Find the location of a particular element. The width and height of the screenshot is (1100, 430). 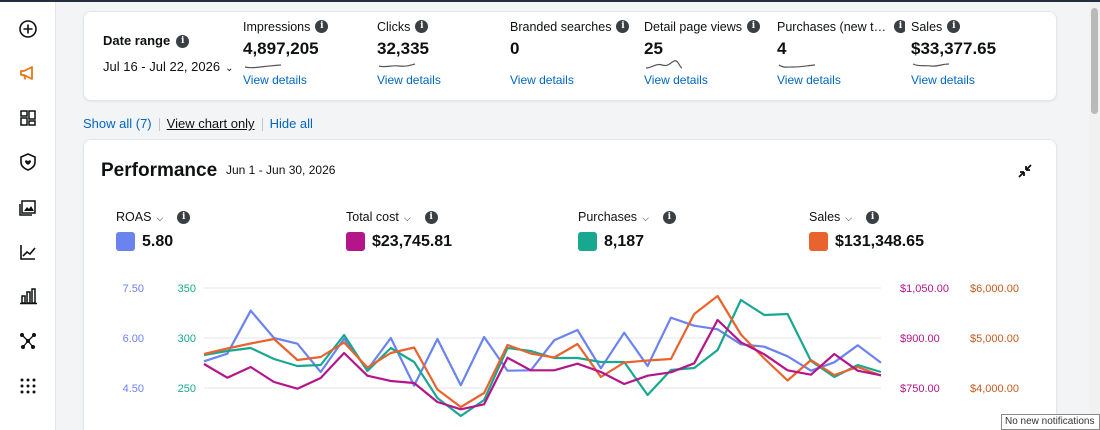

metric-purchases-new-to-brand: Purchases (new to brand) i 4 View details is located at coordinates (841, 53).